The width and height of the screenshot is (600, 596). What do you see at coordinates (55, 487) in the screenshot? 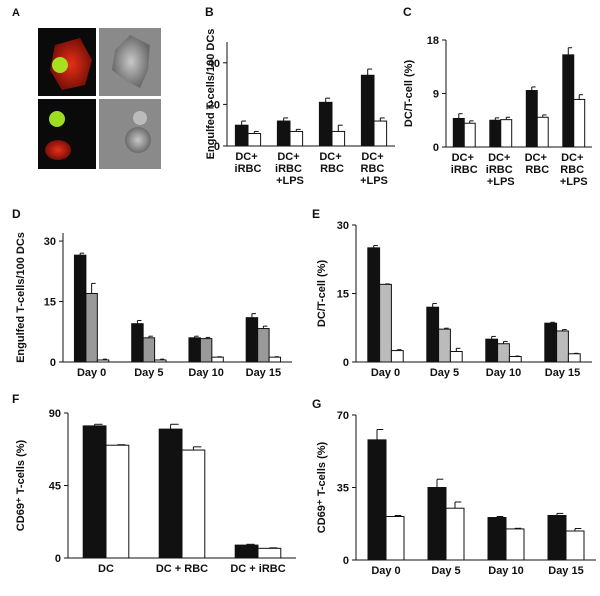
I see `y-tick-label: 45` at bounding box center [55, 487].